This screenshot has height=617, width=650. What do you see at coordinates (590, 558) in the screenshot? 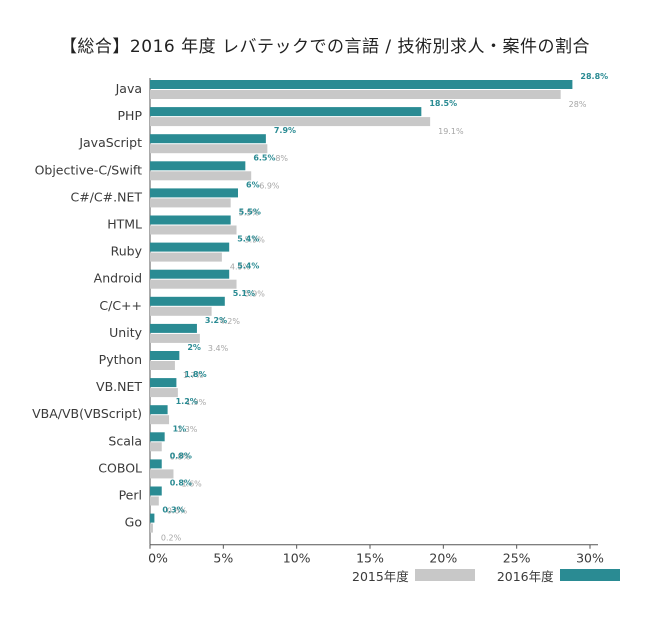
I see `x-tick-label: 30%` at bounding box center [590, 558].